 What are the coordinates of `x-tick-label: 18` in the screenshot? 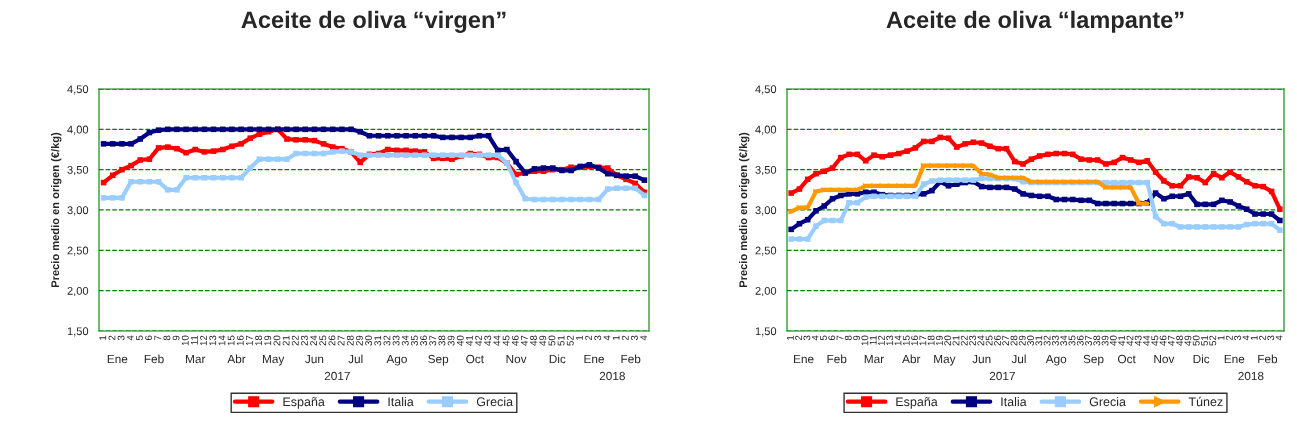 It's located at (931, 340).